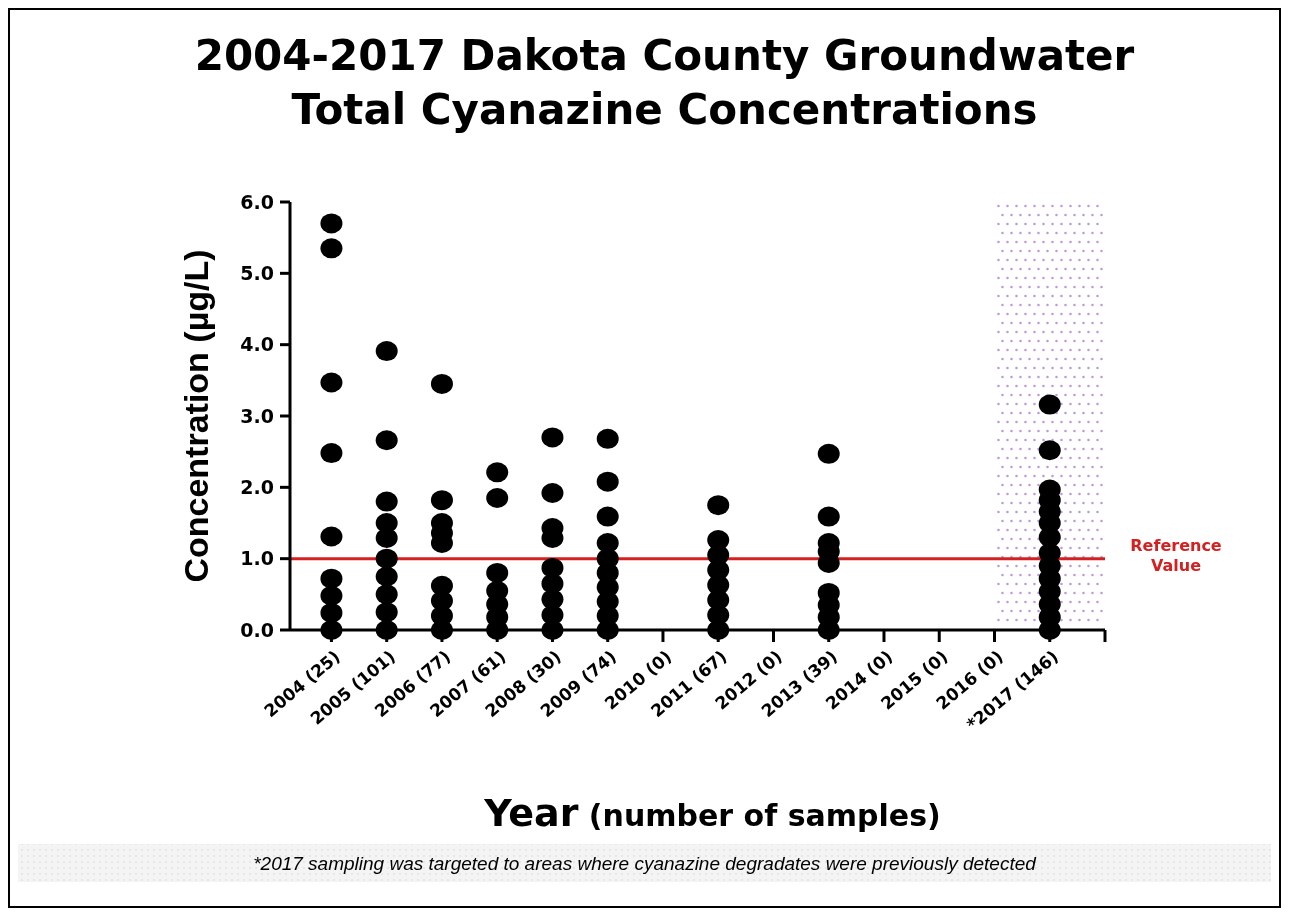 The width and height of the screenshot is (1289, 916). I want to click on y-tick-label: 1.0, so click(257, 558).